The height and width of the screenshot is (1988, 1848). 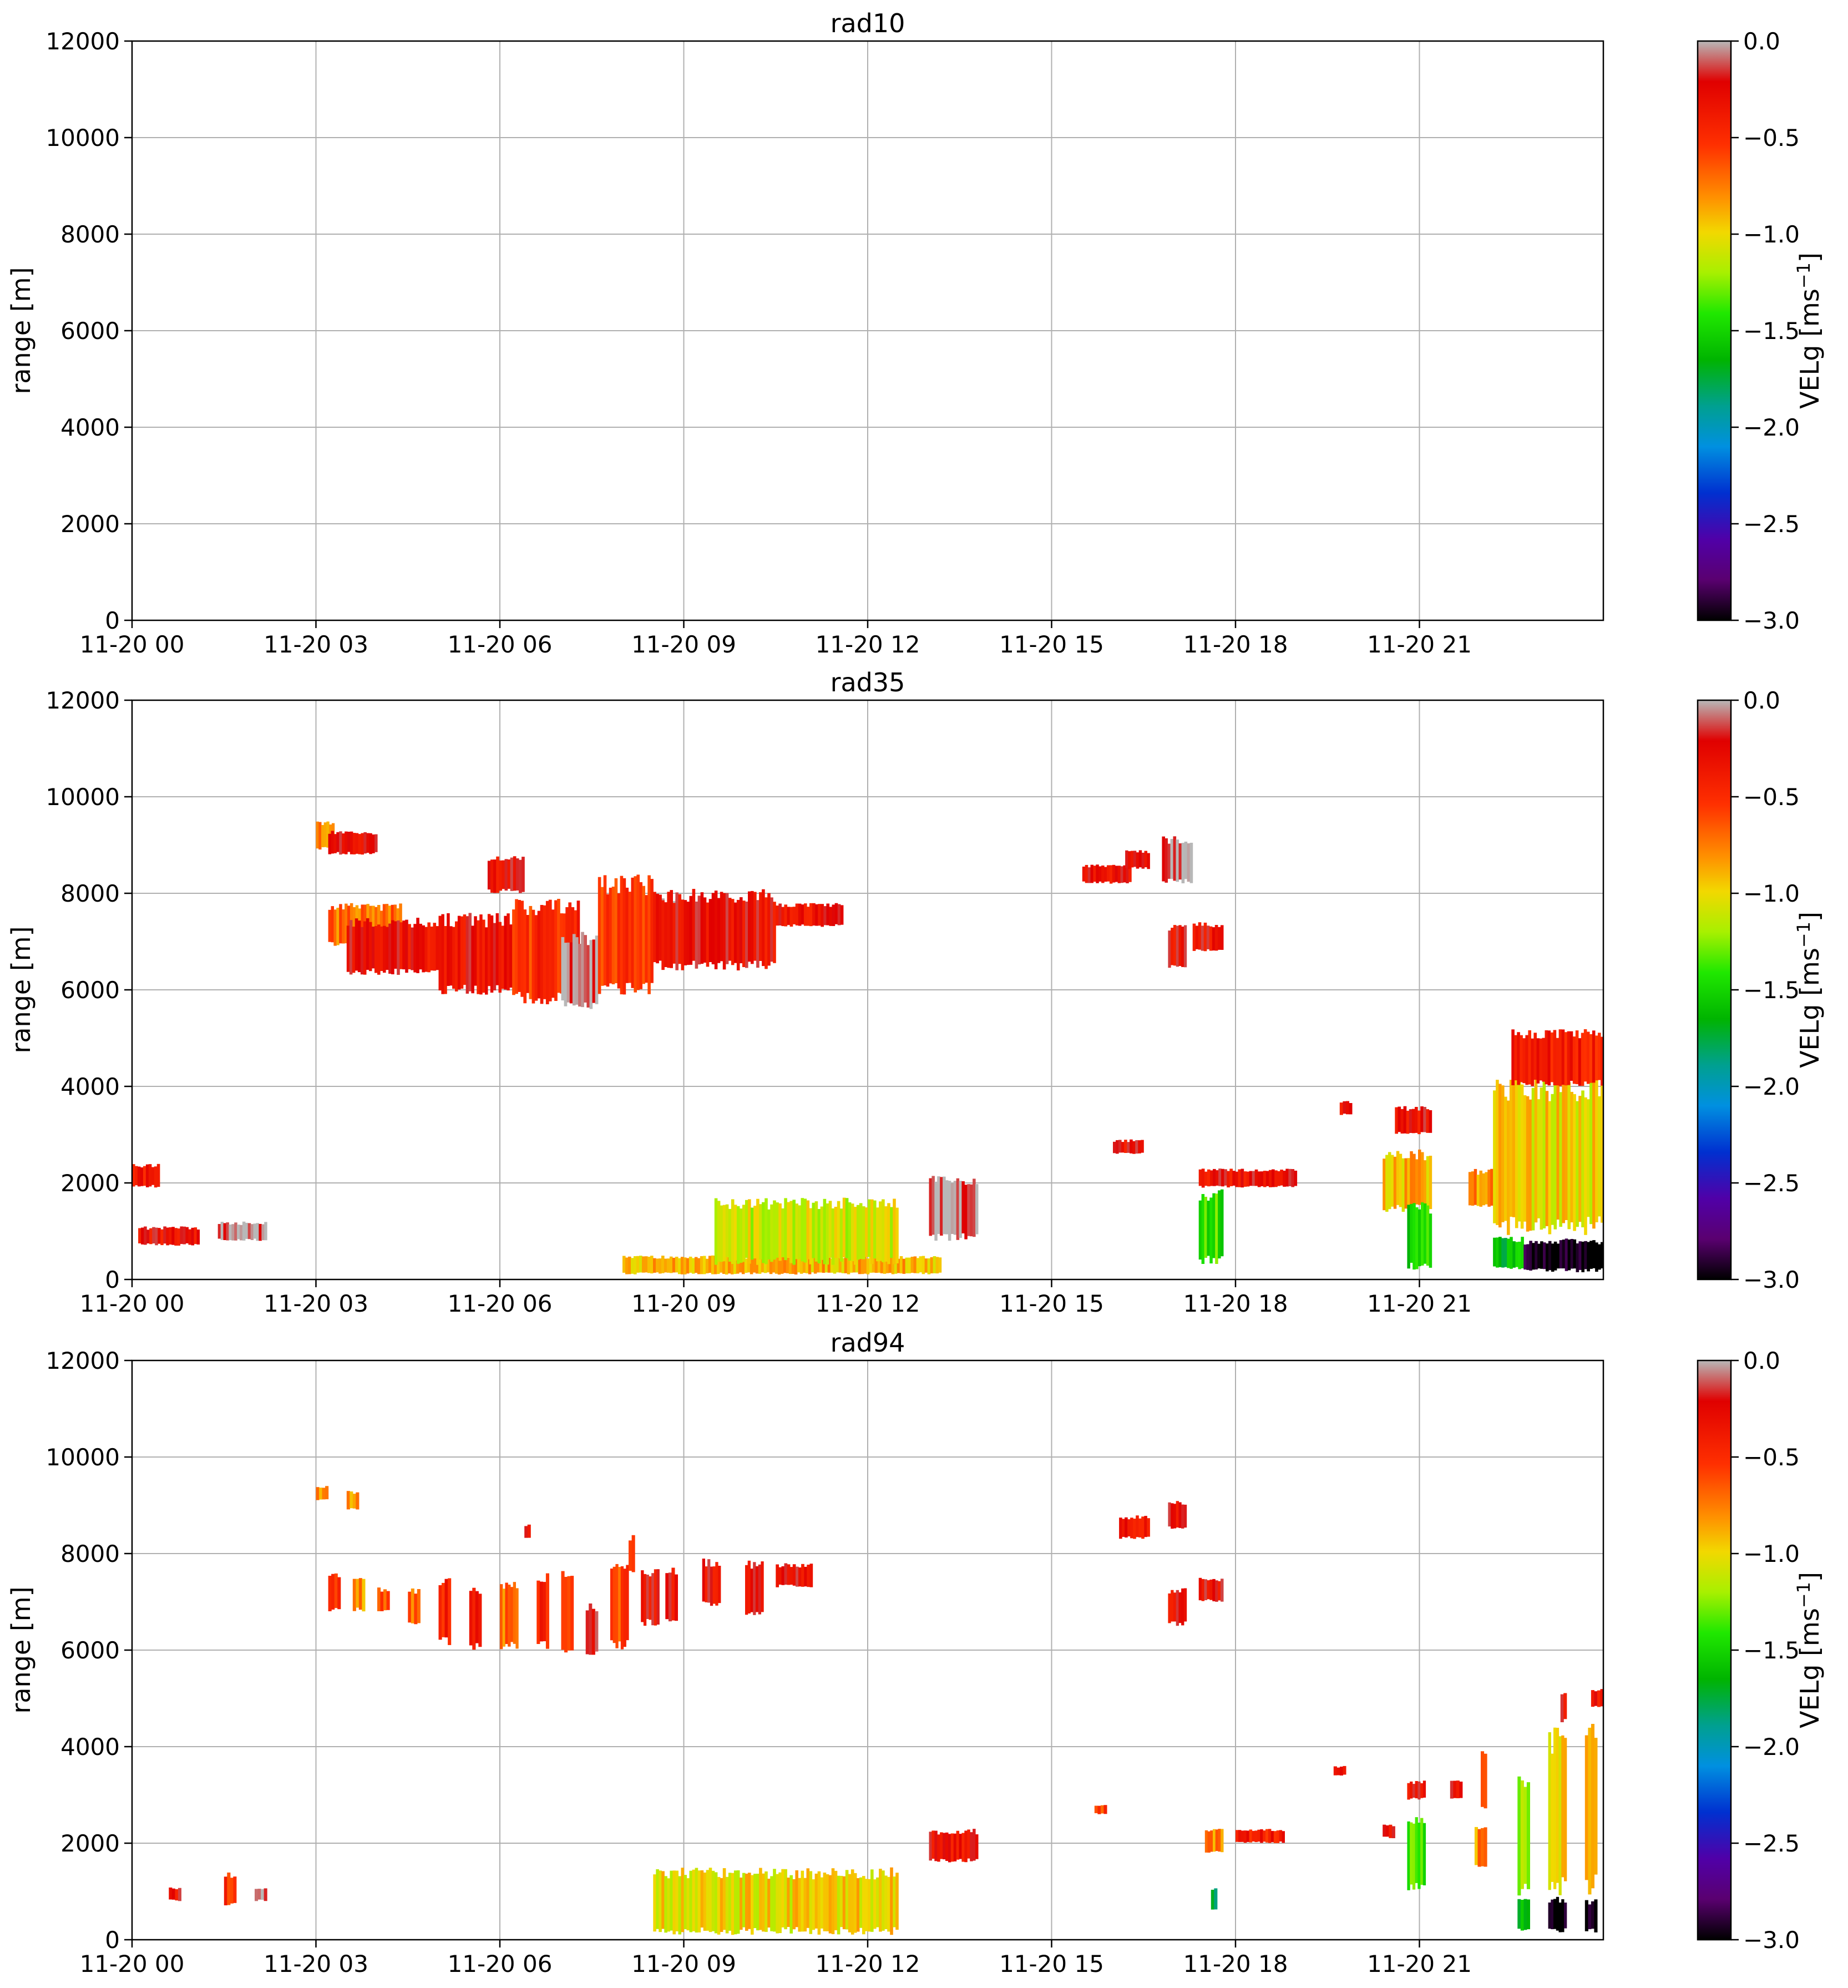 I want to click on colorbar-tick-label: −0.5, so click(x=1771, y=1457).